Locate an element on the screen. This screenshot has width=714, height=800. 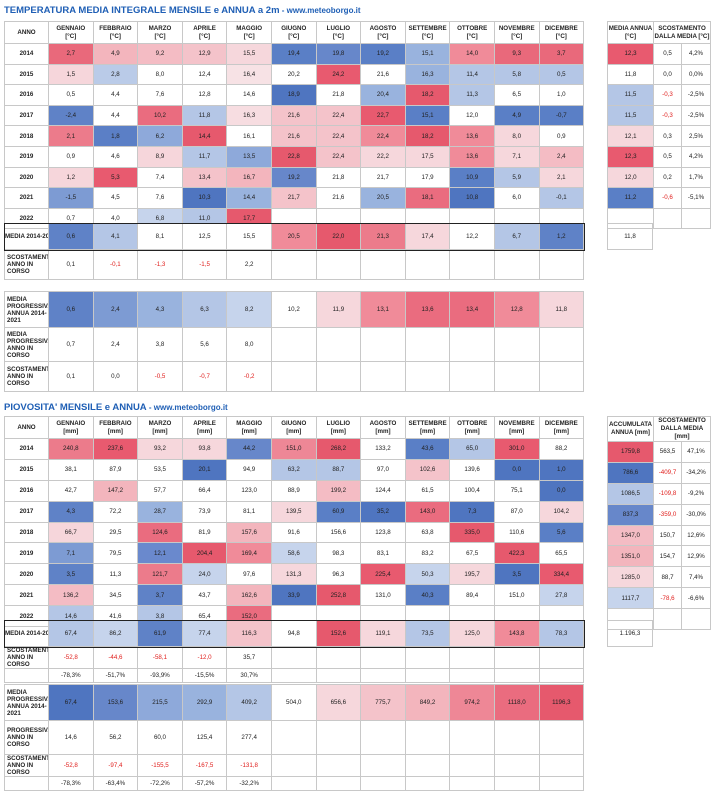
rain-media-annual-table: 1.196,3 is located at coordinates (630, 633).